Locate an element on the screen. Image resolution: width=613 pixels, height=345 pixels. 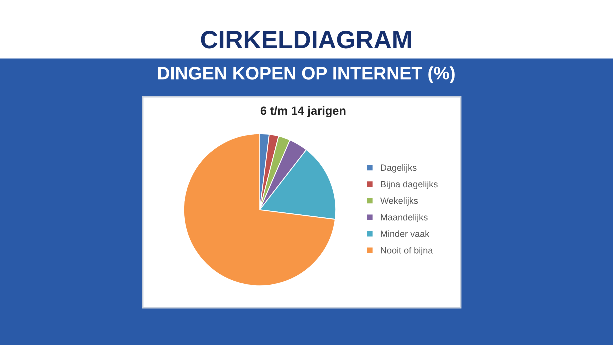
legend-label: Bijna dagelijks is located at coordinates (409, 185).